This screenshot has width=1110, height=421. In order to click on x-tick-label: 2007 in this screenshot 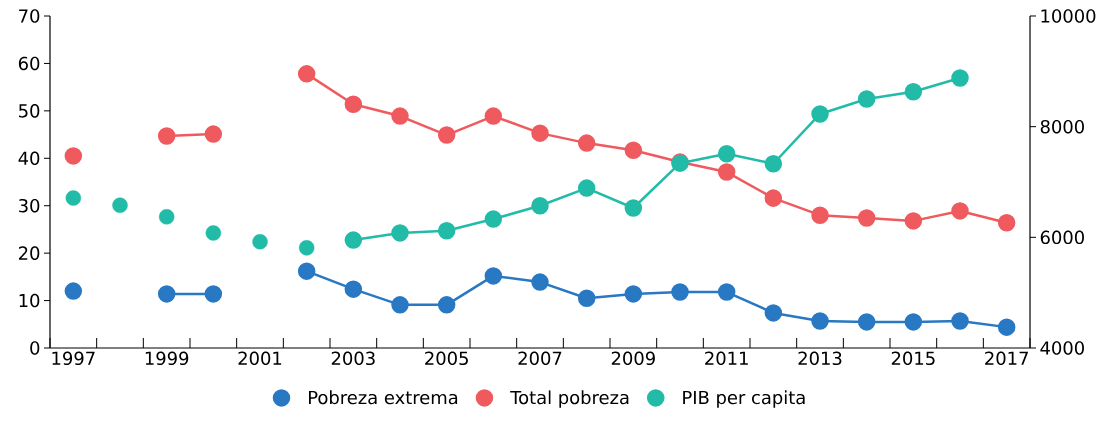, I will do `click(540, 358)`.